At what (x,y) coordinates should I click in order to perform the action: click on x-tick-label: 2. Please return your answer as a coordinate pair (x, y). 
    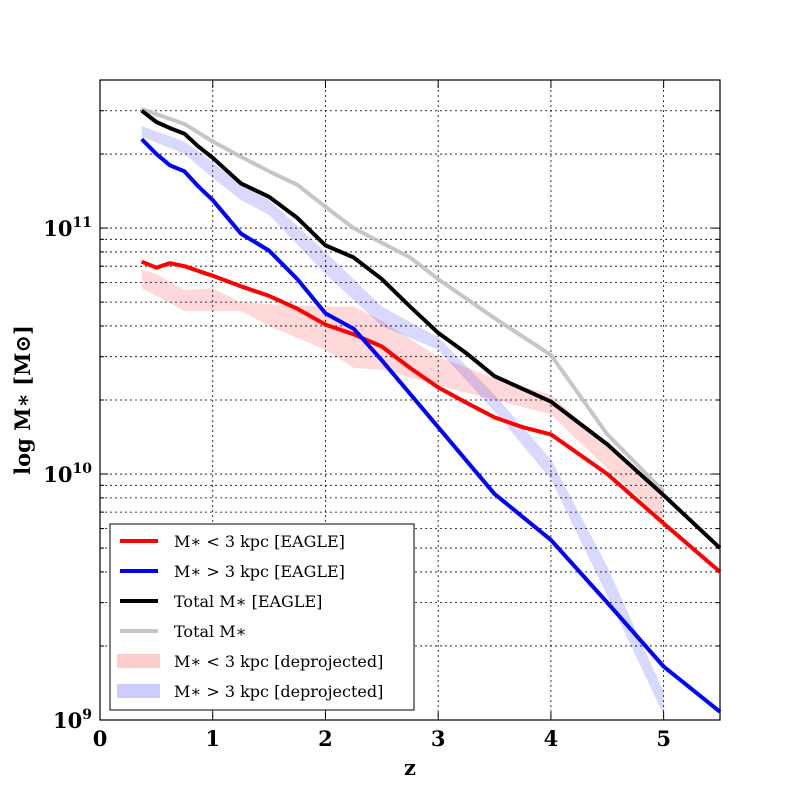
    Looking at the image, I should click on (325, 738).